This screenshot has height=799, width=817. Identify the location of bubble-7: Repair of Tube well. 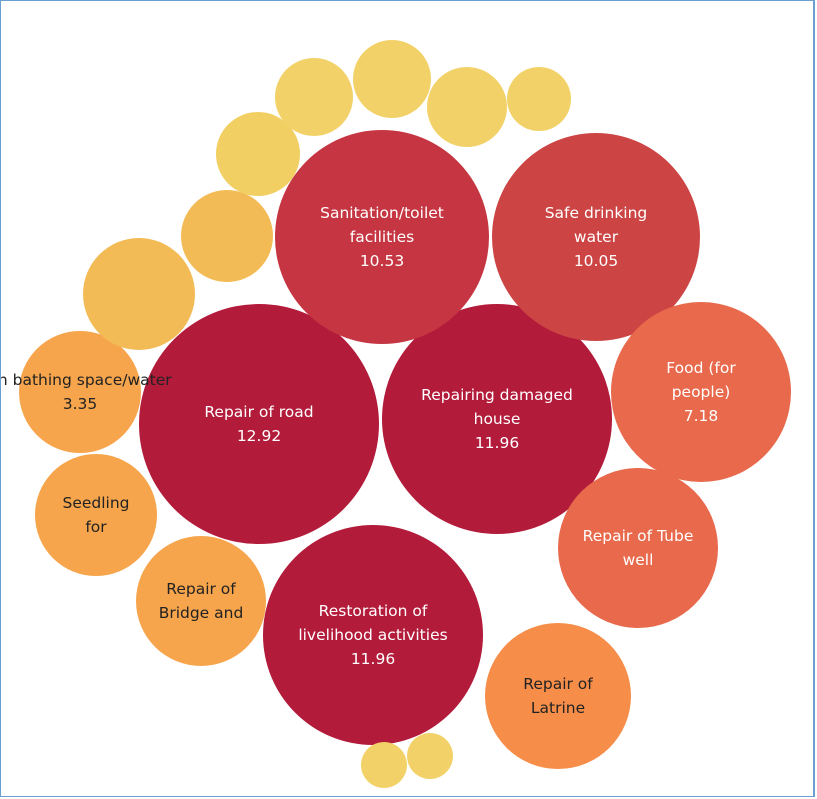
(638, 548).